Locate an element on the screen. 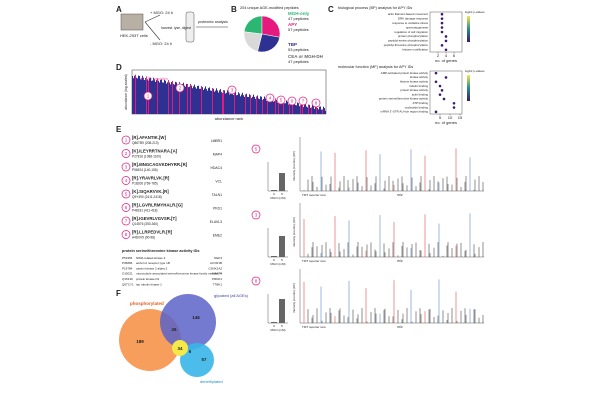 The width and height of the screenshot is (600, 400). count: 189 is located at coordinates (140, 341).